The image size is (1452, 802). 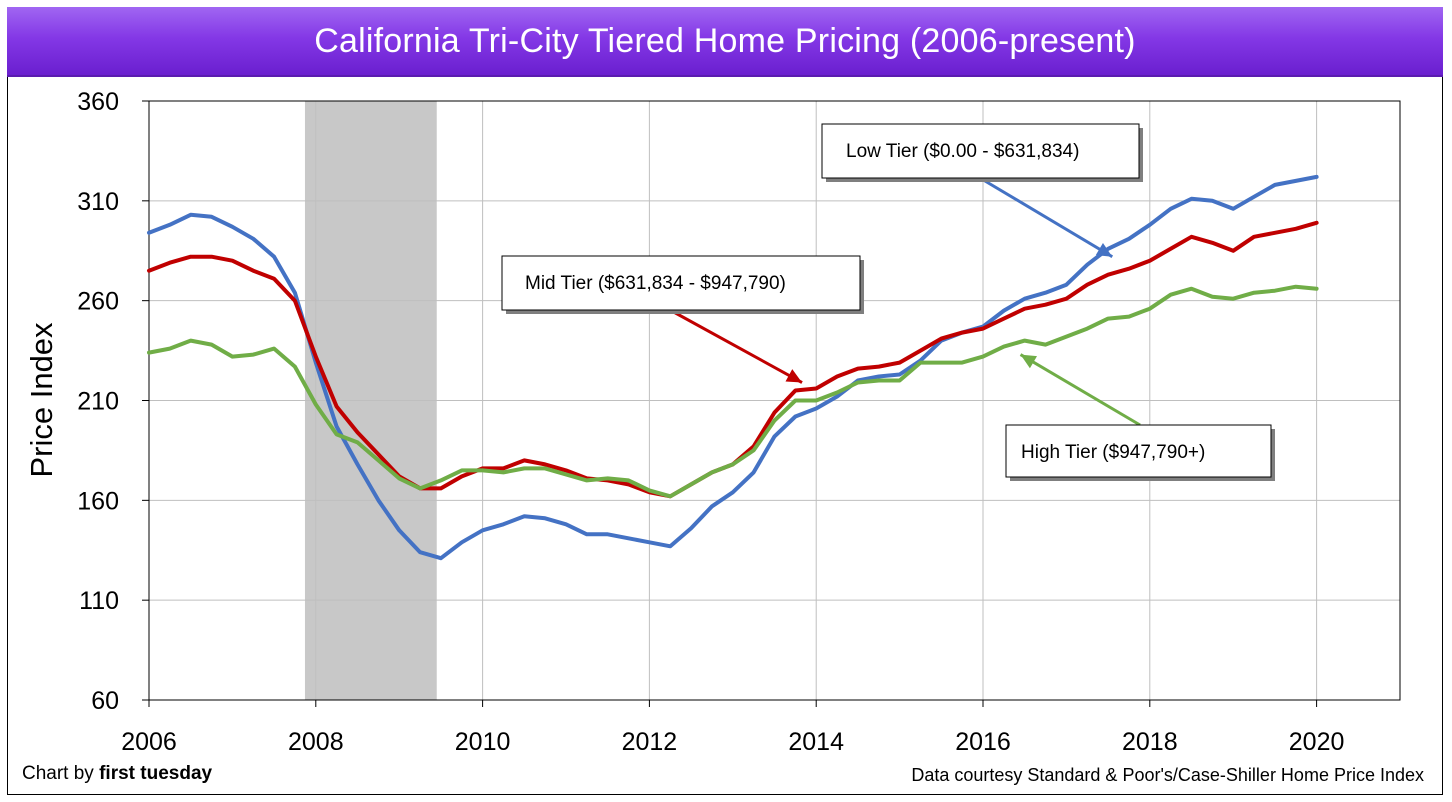 What do you see at coordinates (98, 402) in the screenshot?
I see `y-tick-label: 210` at bounding box center [98, 402].